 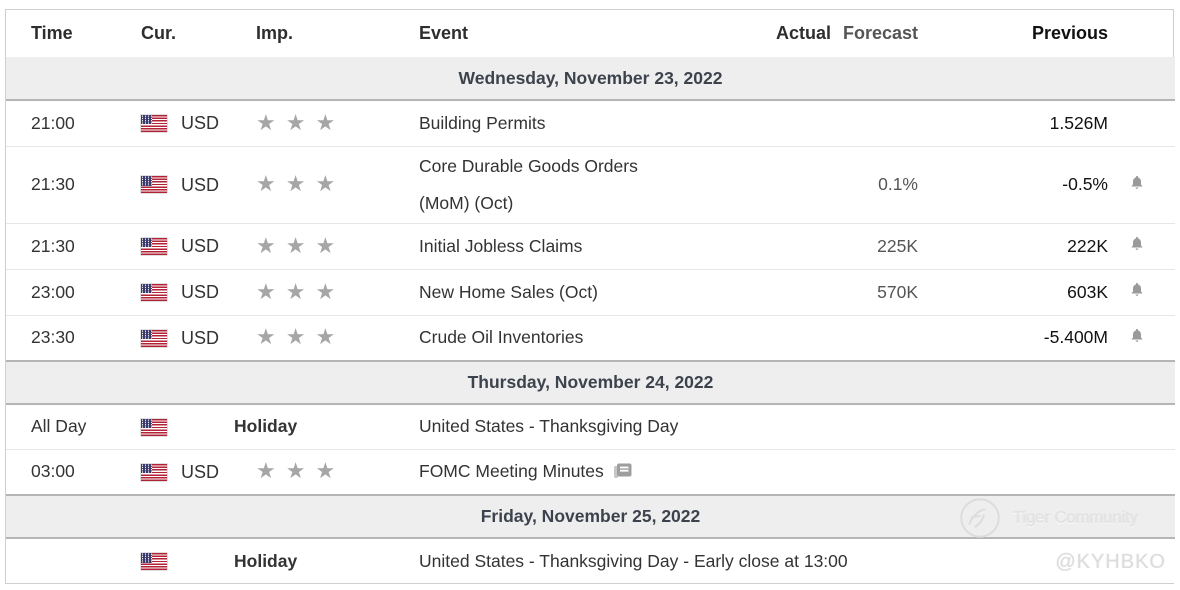 What do you see at coordinates (590, 79) in the screenshot?
I see `date-header: Wednesday, November 23, 2022` at bounding box center [590, 79].